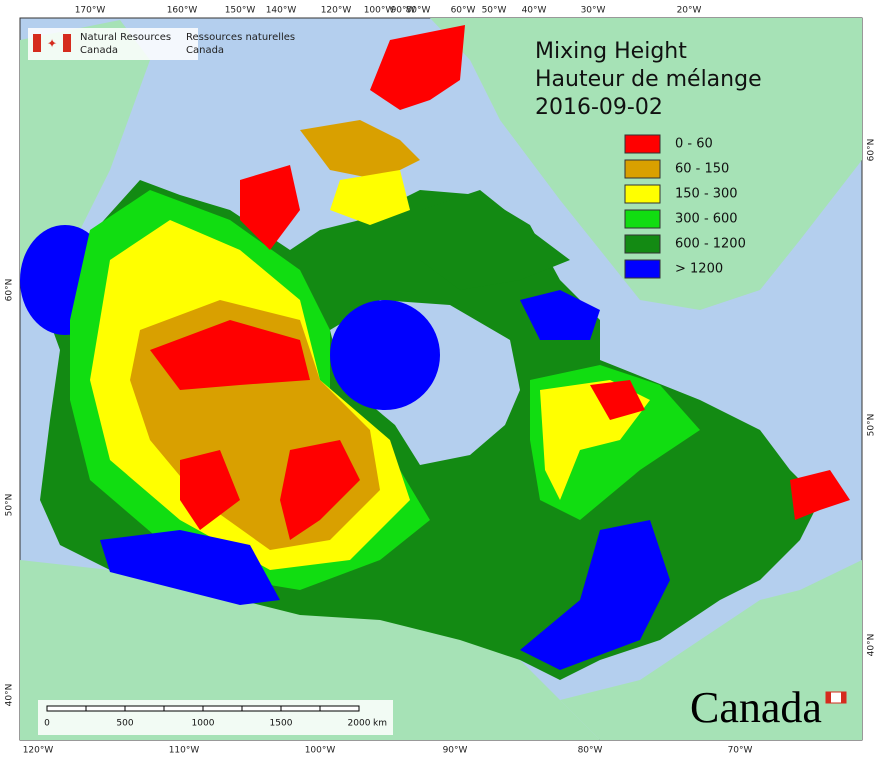 The width and height of the screenshot is (880, 764). What do you see at coordinates (599, 107) in the screenshot?
I see `map-title: 2016-09-02` at bounding box center [599, 107].